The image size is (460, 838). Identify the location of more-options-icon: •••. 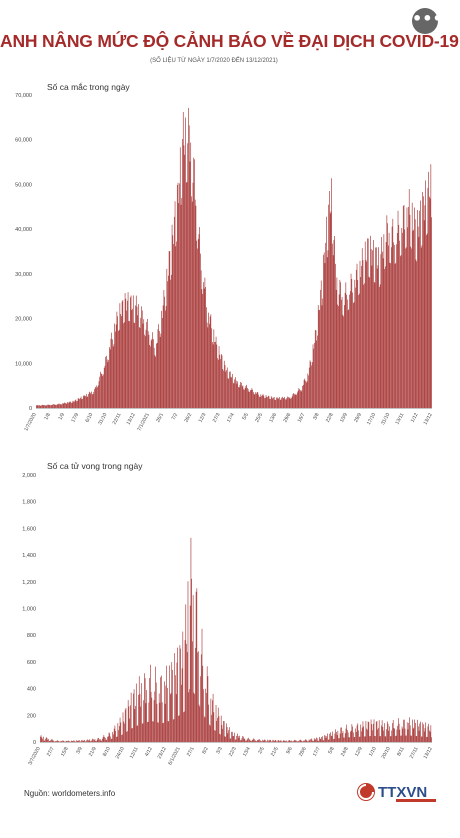
(427, 21).